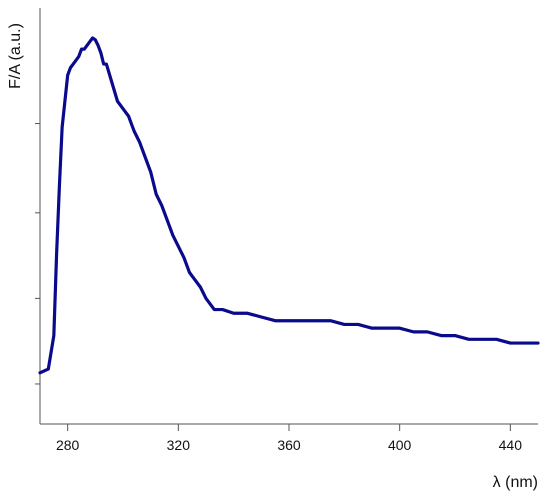  Describe the element at coordinates (37, 254) in the screenshot. I see `y-axis-ticks` at that location.